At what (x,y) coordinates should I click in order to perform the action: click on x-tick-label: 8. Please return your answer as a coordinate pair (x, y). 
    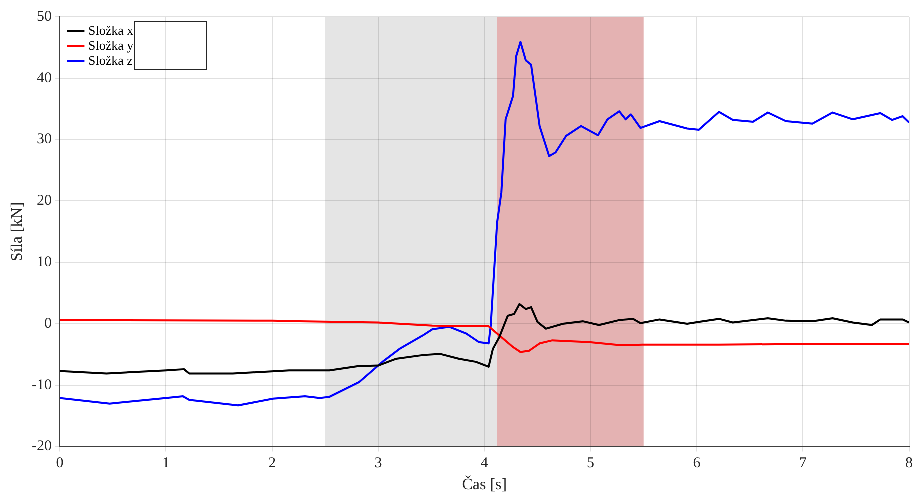
    Looking at the image, I should click on (909, 464).